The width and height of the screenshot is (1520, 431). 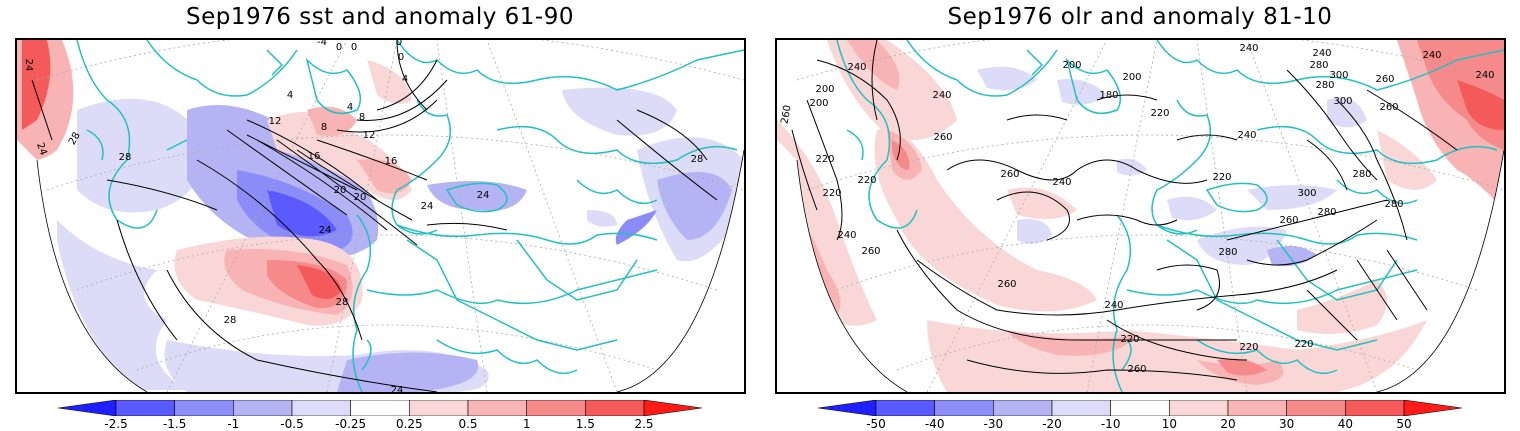 What do you see at coordinates (1393, 204) in the screenshot?
I see `olr-label-280-d: 280` at bounding box center [1393, 204].